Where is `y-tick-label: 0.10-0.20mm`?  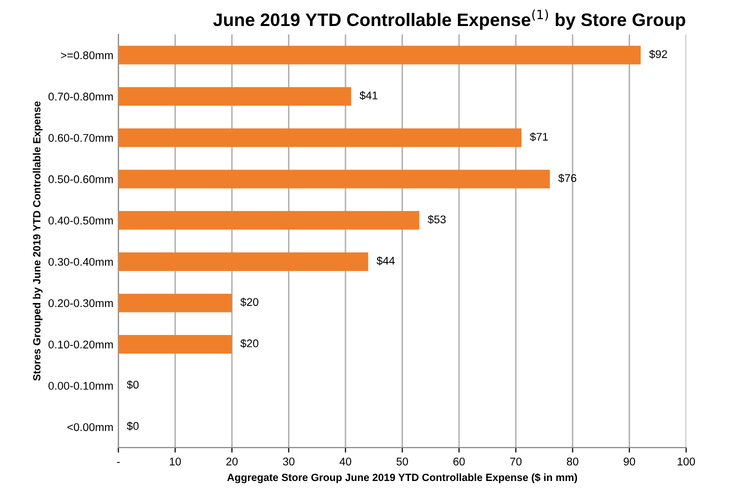
y-tick-label: 0.10-0.20mm is located at coordinates (80, 344).